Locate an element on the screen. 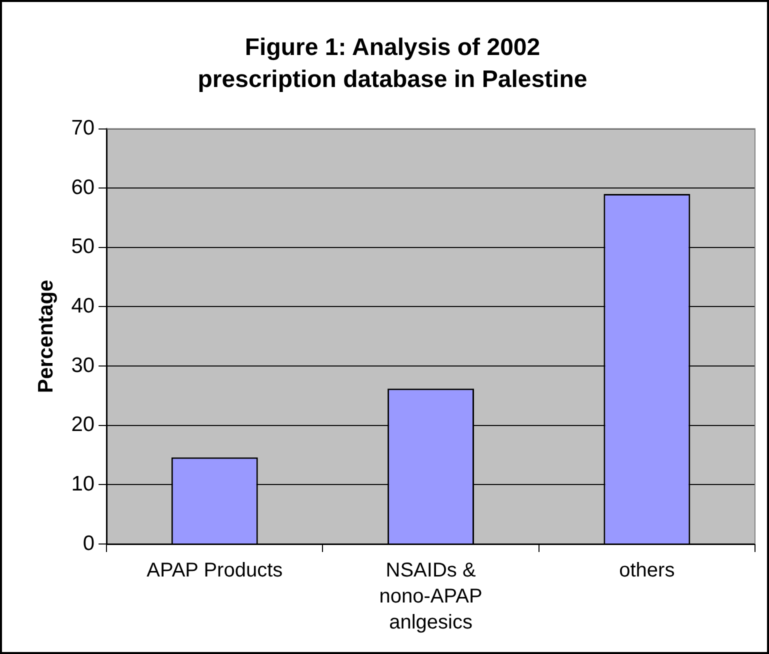  y-tick-label: 10 is located at coordinates (83, 484).